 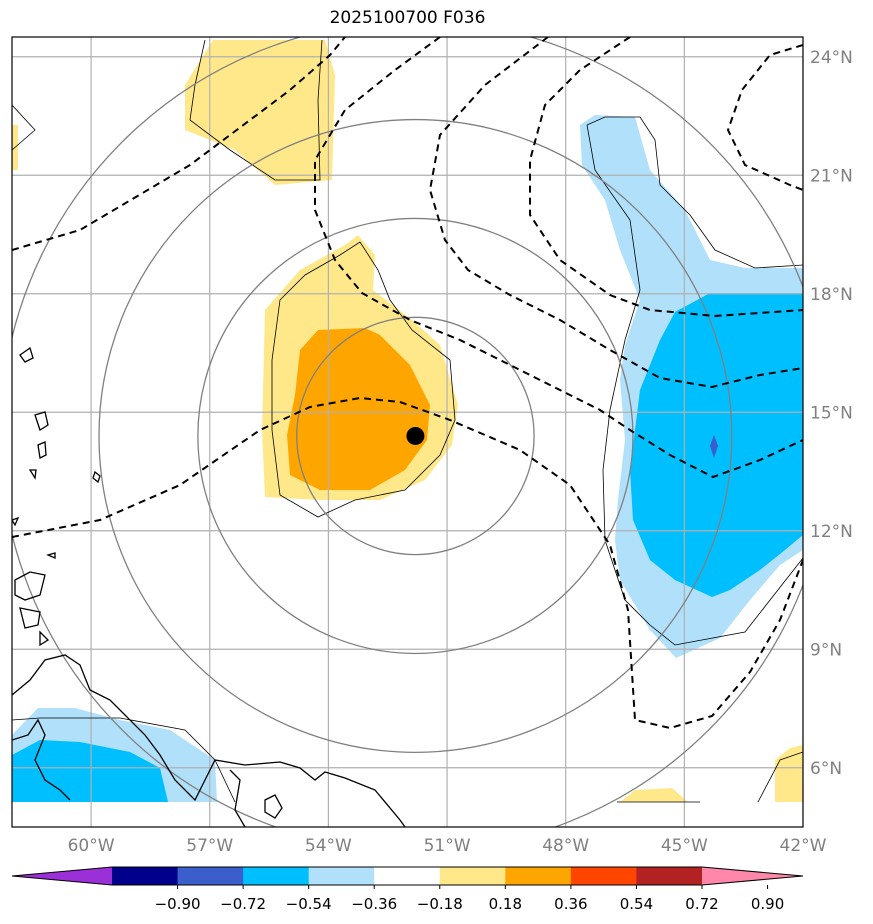 What do you see at coordinates (62, 876) in the screenshot?
I see `colorbar-extend-low` at bounding box center [62, 876].